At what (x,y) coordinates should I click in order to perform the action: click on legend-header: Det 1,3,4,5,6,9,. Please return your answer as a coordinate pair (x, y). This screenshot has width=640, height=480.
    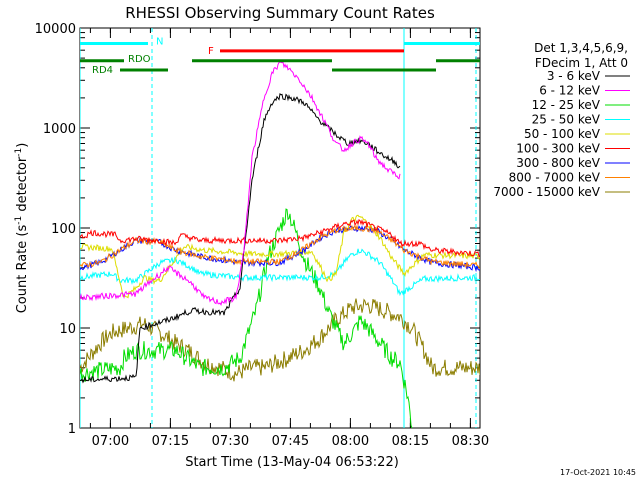
    Looking at the image, I should click on (581, 48).